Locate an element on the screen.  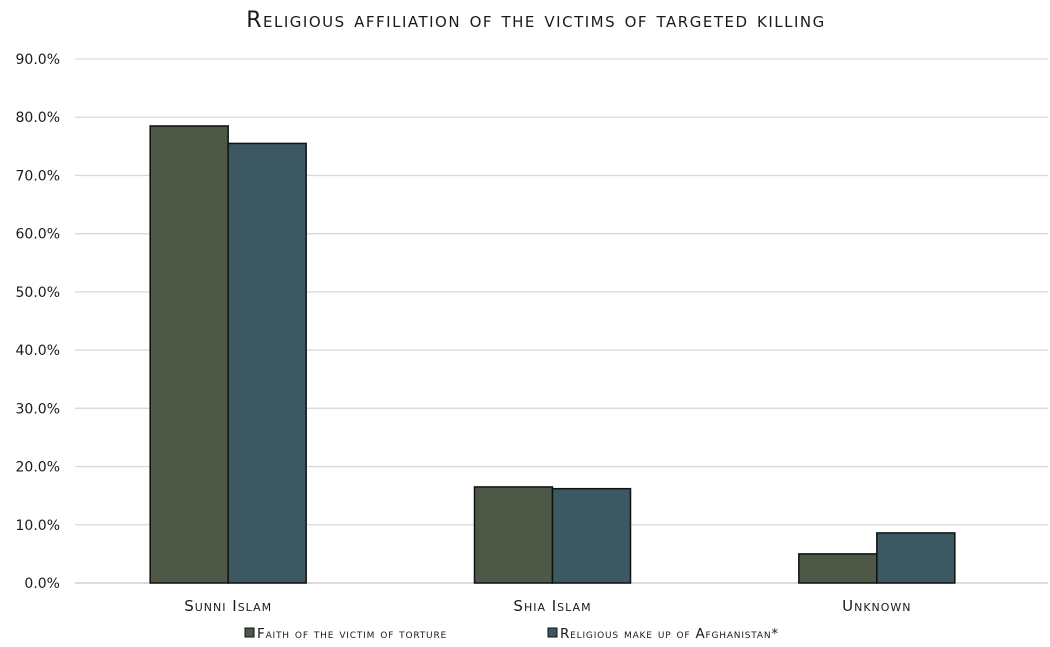
x-axis-labels: Sunni Islam Shia Islam Unknown is located at coordinates (547, 606).